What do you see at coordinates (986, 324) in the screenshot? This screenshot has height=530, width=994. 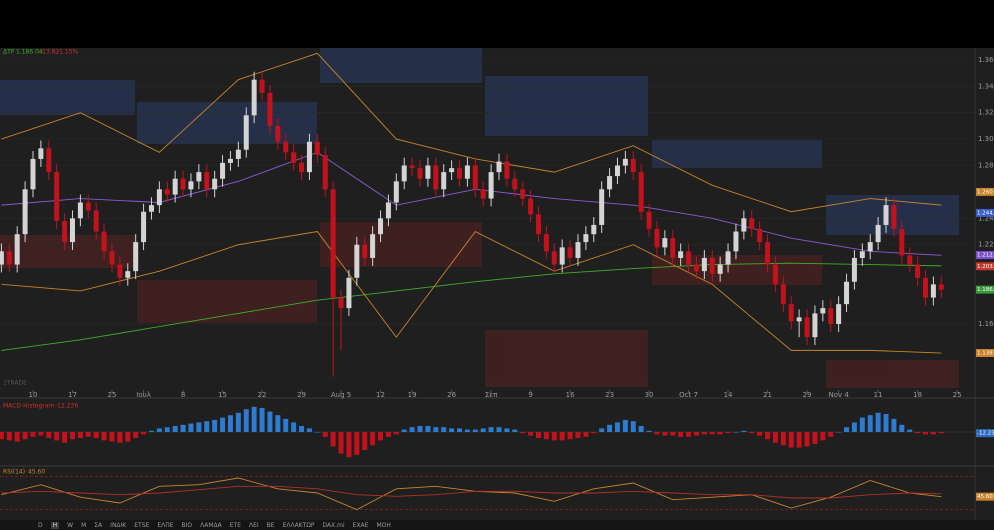 I see `y-tick-label: 1.160` at bounding box center [986, 324].